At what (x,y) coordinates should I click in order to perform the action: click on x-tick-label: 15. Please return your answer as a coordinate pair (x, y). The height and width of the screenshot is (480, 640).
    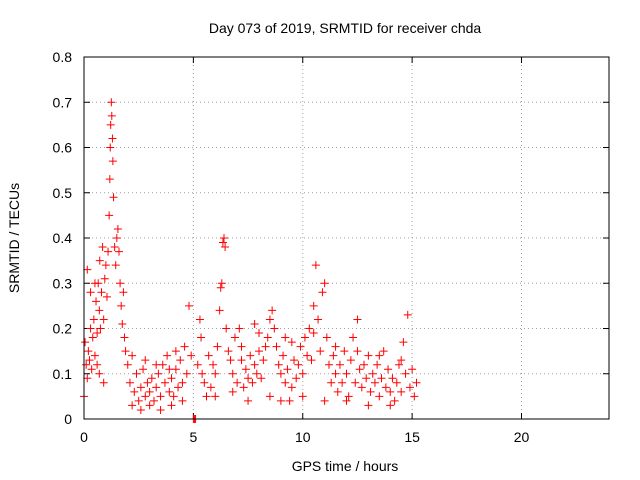
    Looking at the image, I should click on (412, 437).